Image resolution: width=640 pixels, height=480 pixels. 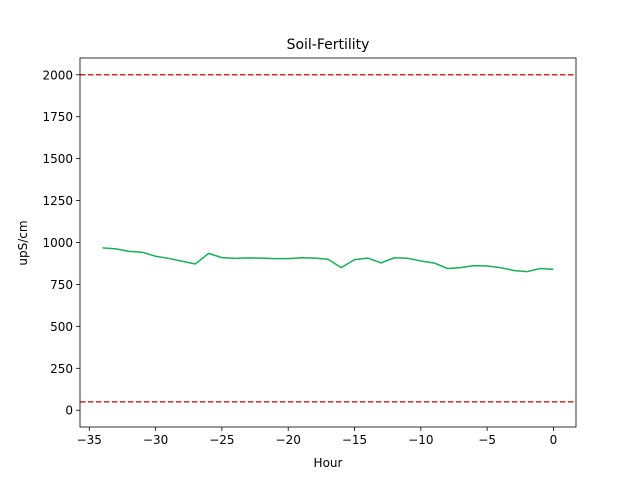 I want to click on y-tick-label: 1500, so click(x=57, y=159).